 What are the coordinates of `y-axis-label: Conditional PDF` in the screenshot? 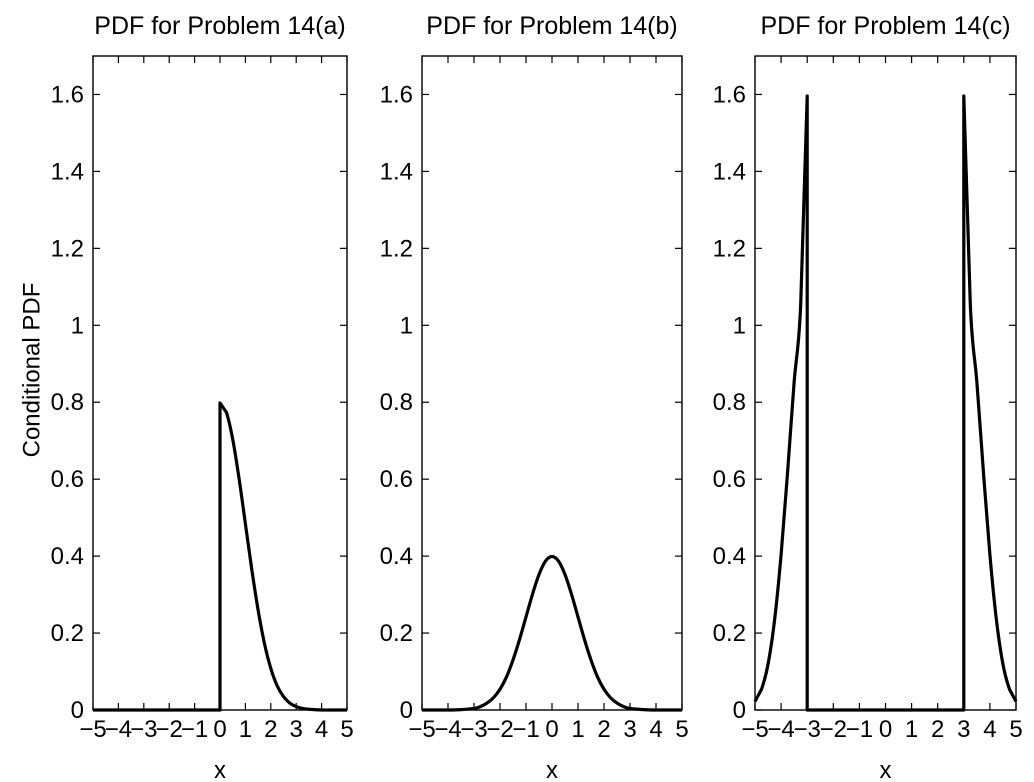 It's located at (31, 370).